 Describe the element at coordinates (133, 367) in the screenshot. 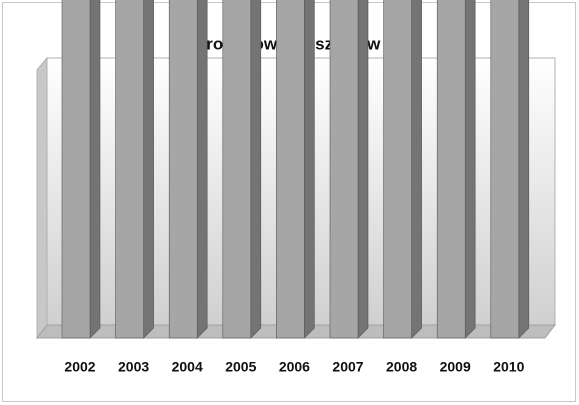

I see `x-tick-label: 2003` at that location.